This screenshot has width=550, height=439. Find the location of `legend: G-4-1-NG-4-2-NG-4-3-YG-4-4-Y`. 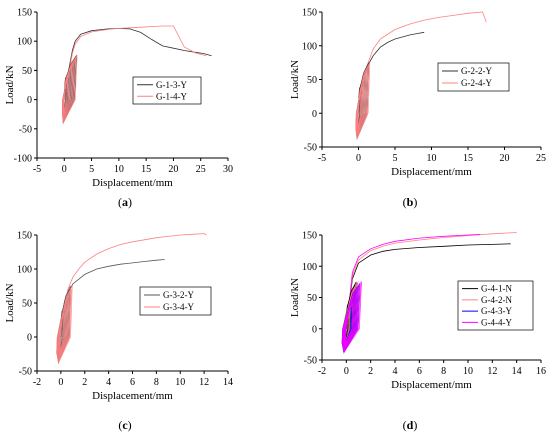

legend: G-4-1-NG-4-2-NG-4-3-YG-4-4-Y is located at coordinates (495, 305).